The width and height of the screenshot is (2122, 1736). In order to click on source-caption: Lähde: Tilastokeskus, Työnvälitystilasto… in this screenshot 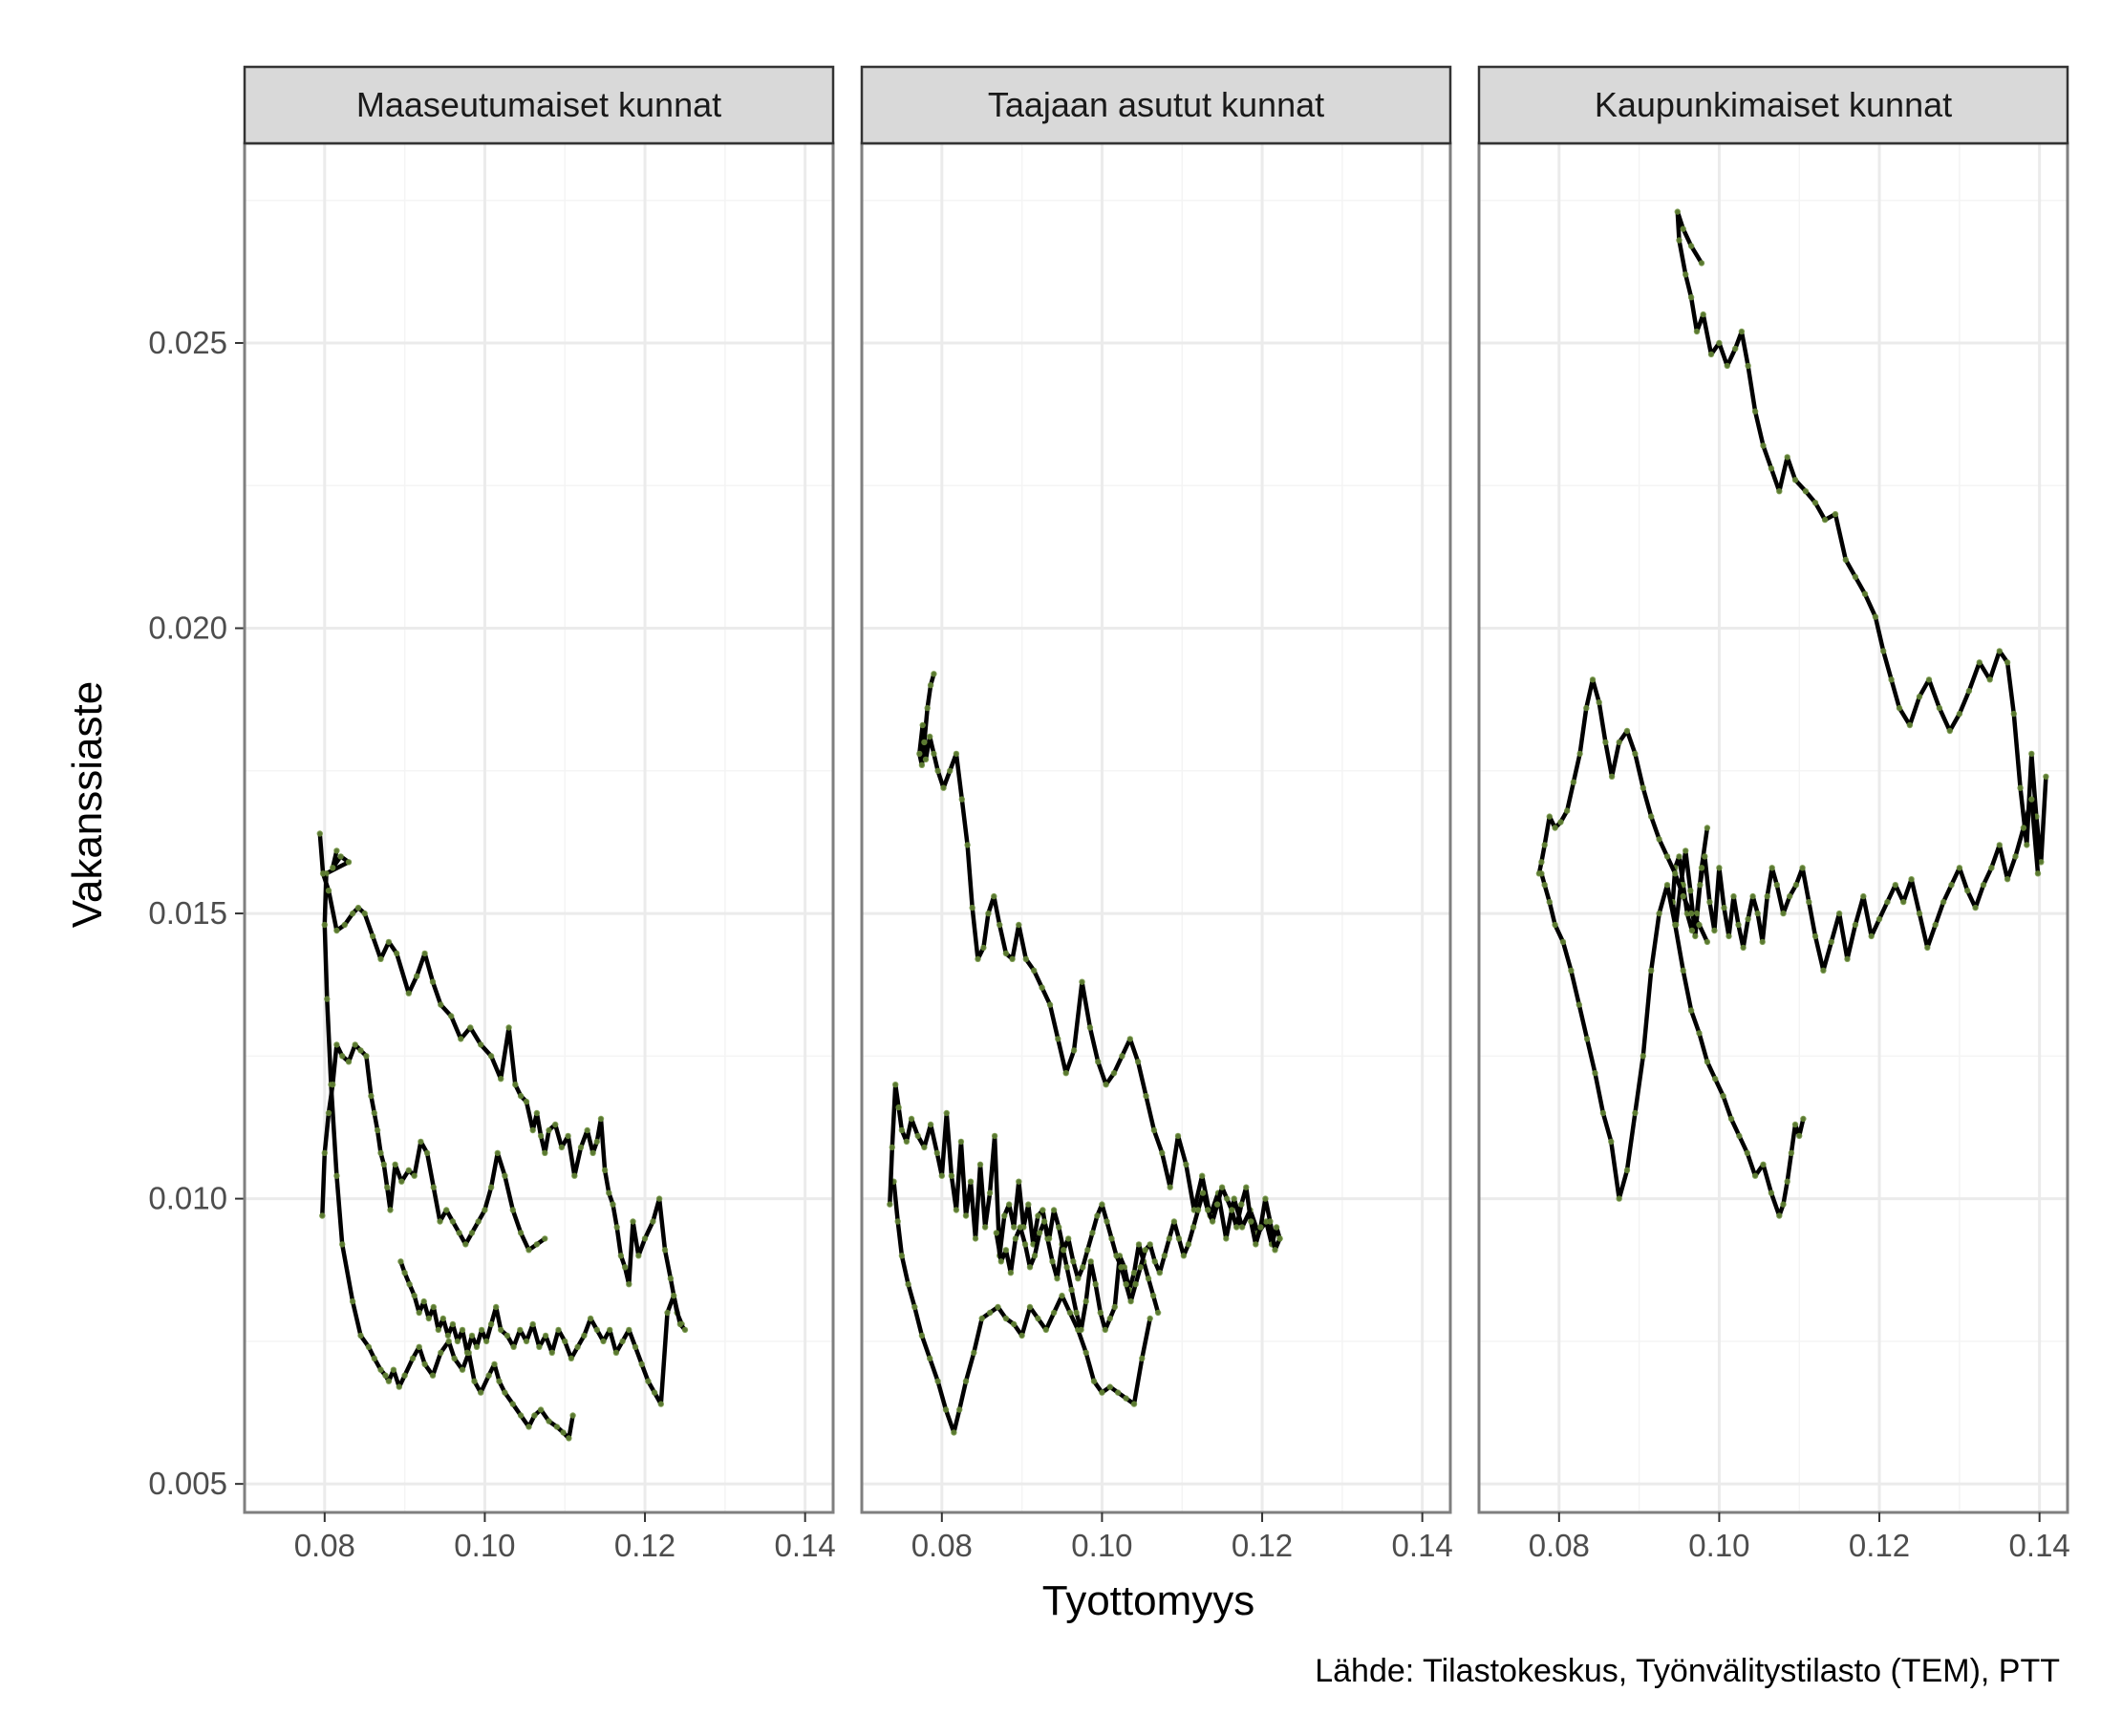, I will do `click(1687, 1671)`.